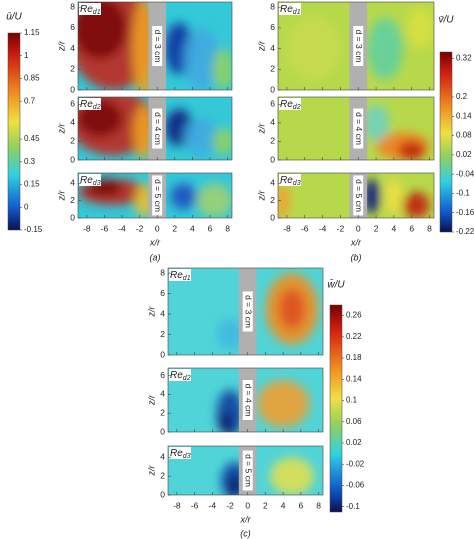  What do you see at coordinates (155, 242) in the screenshot?
I see `x-axis-label: x/r` at bounding box center [155, 242].